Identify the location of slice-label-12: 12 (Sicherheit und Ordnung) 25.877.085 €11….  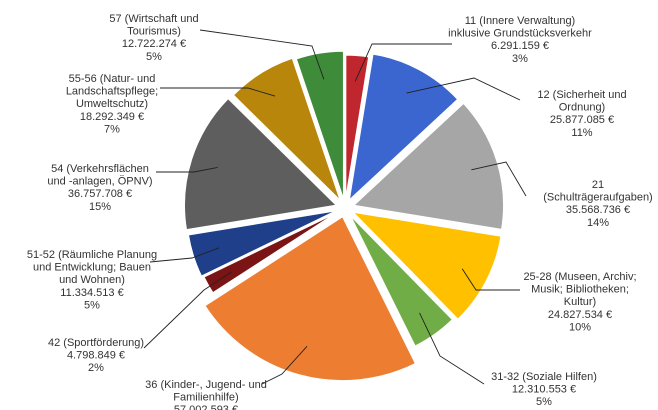
(581, 114).